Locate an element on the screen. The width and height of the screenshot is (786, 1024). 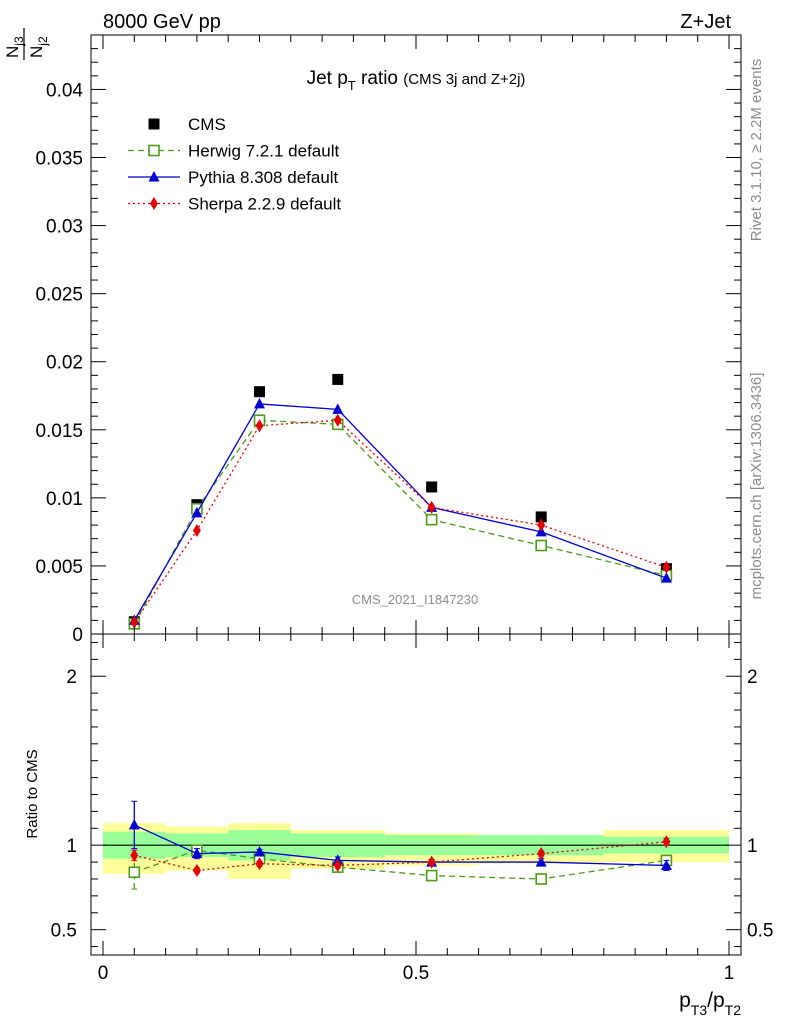
ylabel-num-sub: j3 is located at coordinates (19, 41).